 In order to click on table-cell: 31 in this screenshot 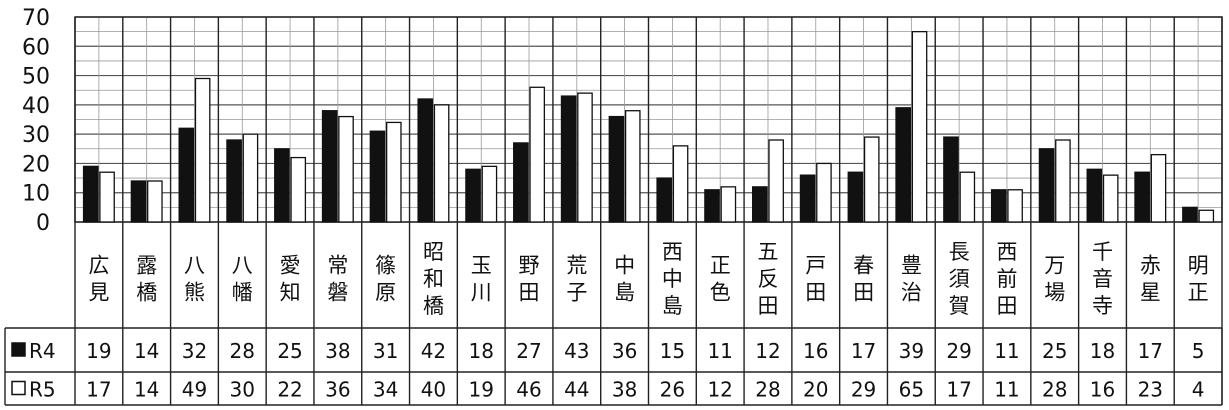, I will do `click(385, 351)`.